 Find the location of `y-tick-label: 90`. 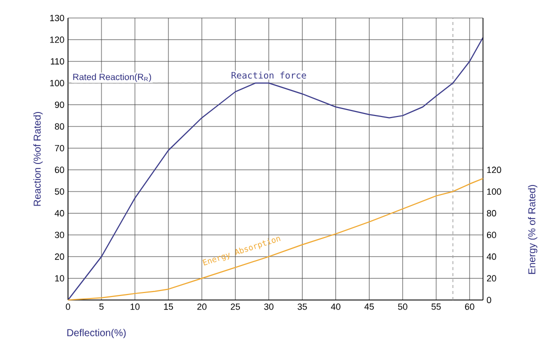

y-tick-label: 90 is located at coordinates (59, 105).